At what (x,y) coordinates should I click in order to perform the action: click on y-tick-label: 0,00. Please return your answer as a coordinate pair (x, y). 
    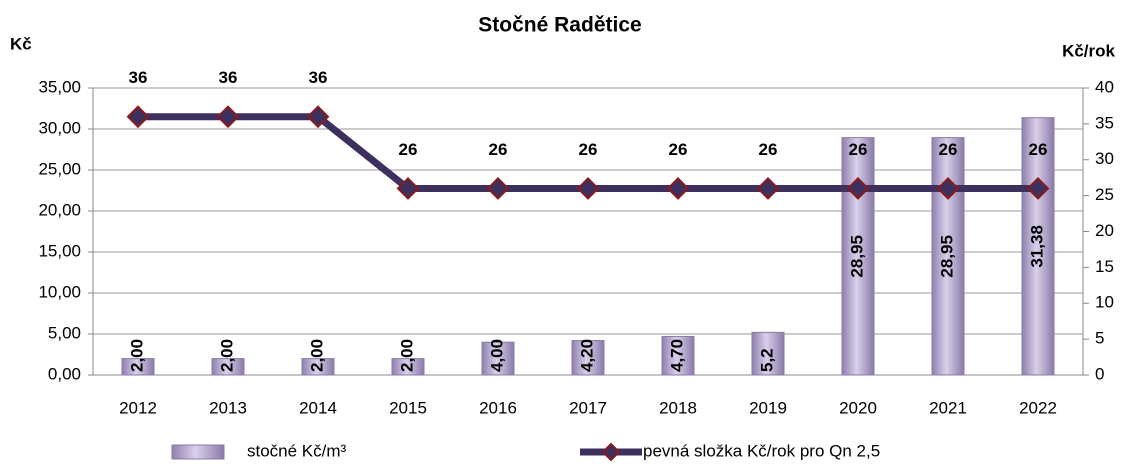
    Looking at the image, I should click on (64, 373).